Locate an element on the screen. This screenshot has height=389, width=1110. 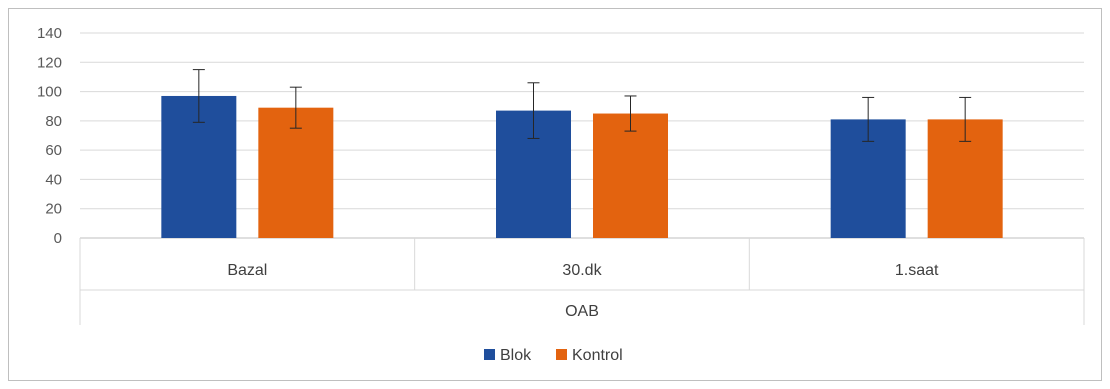
y-tick-label: 80 is located at coordinates (53, 121).